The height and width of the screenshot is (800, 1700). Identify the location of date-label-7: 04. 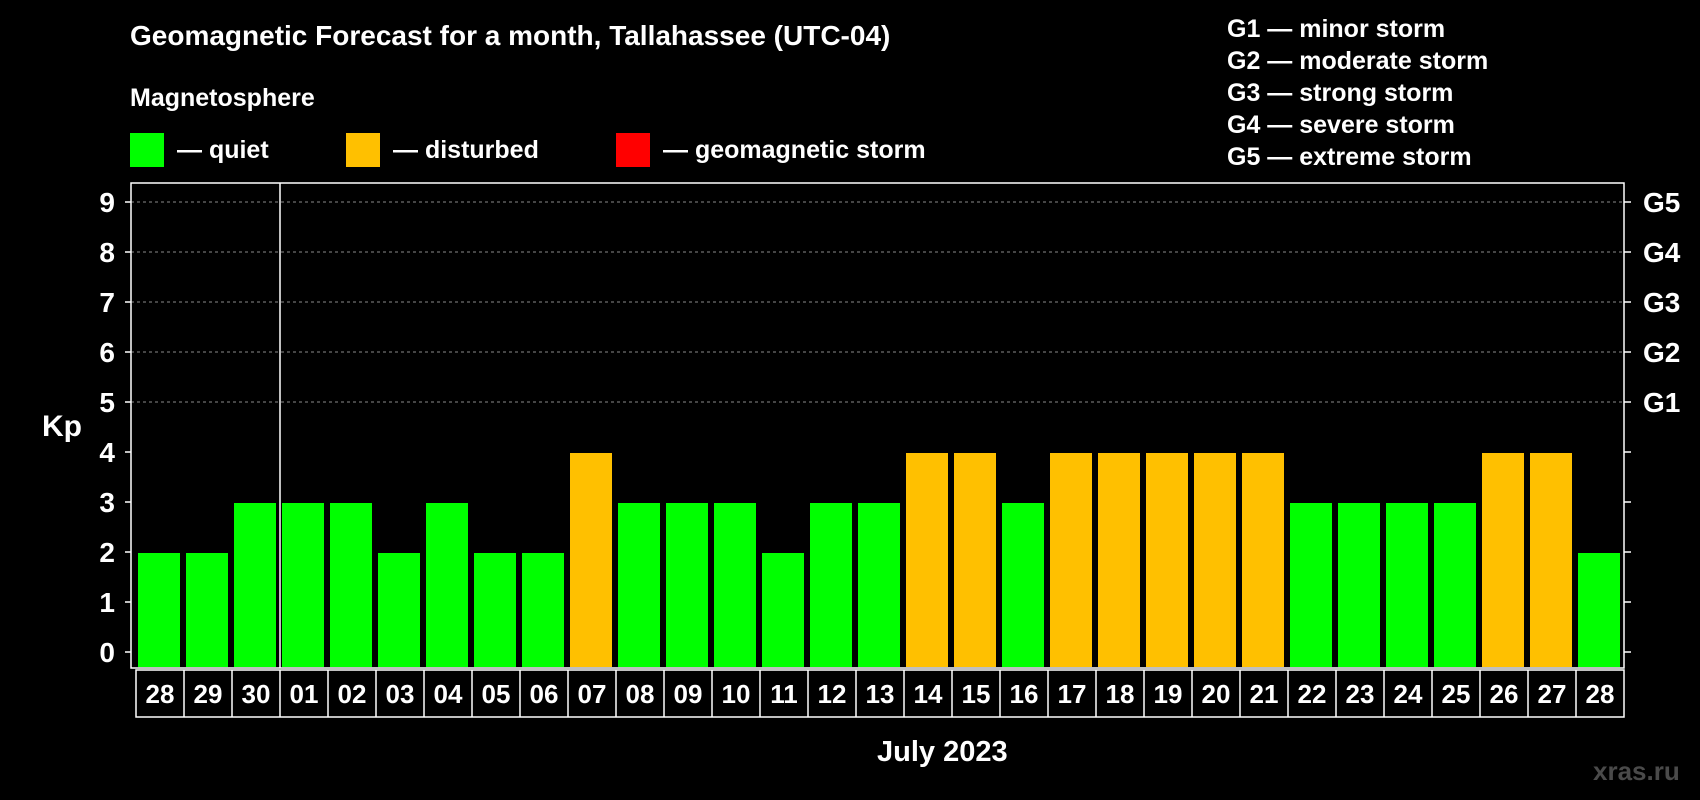
(448, 694).